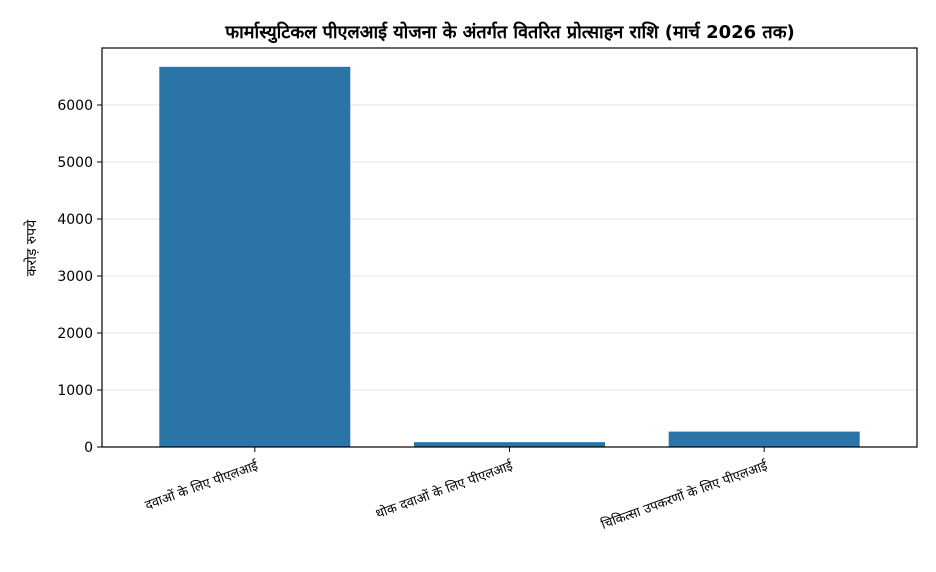 This screenshot has width=936, height=572. I want to click on y-tick-label: 1000, so click(75, 391).